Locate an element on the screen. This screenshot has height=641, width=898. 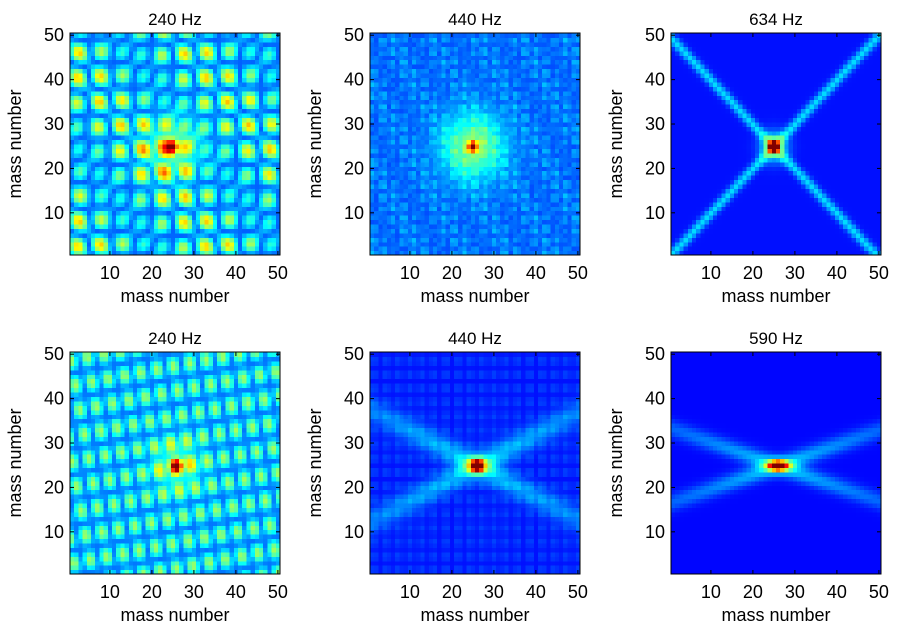
x-tick-label: 30 is located at coordinates (194, 273).